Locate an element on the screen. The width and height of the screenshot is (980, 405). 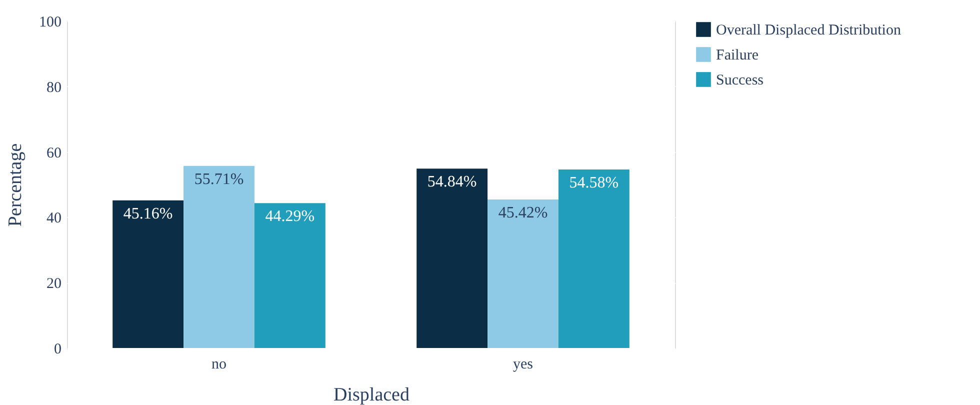
data-label: 54.84% is located at coordinates (452, 182).